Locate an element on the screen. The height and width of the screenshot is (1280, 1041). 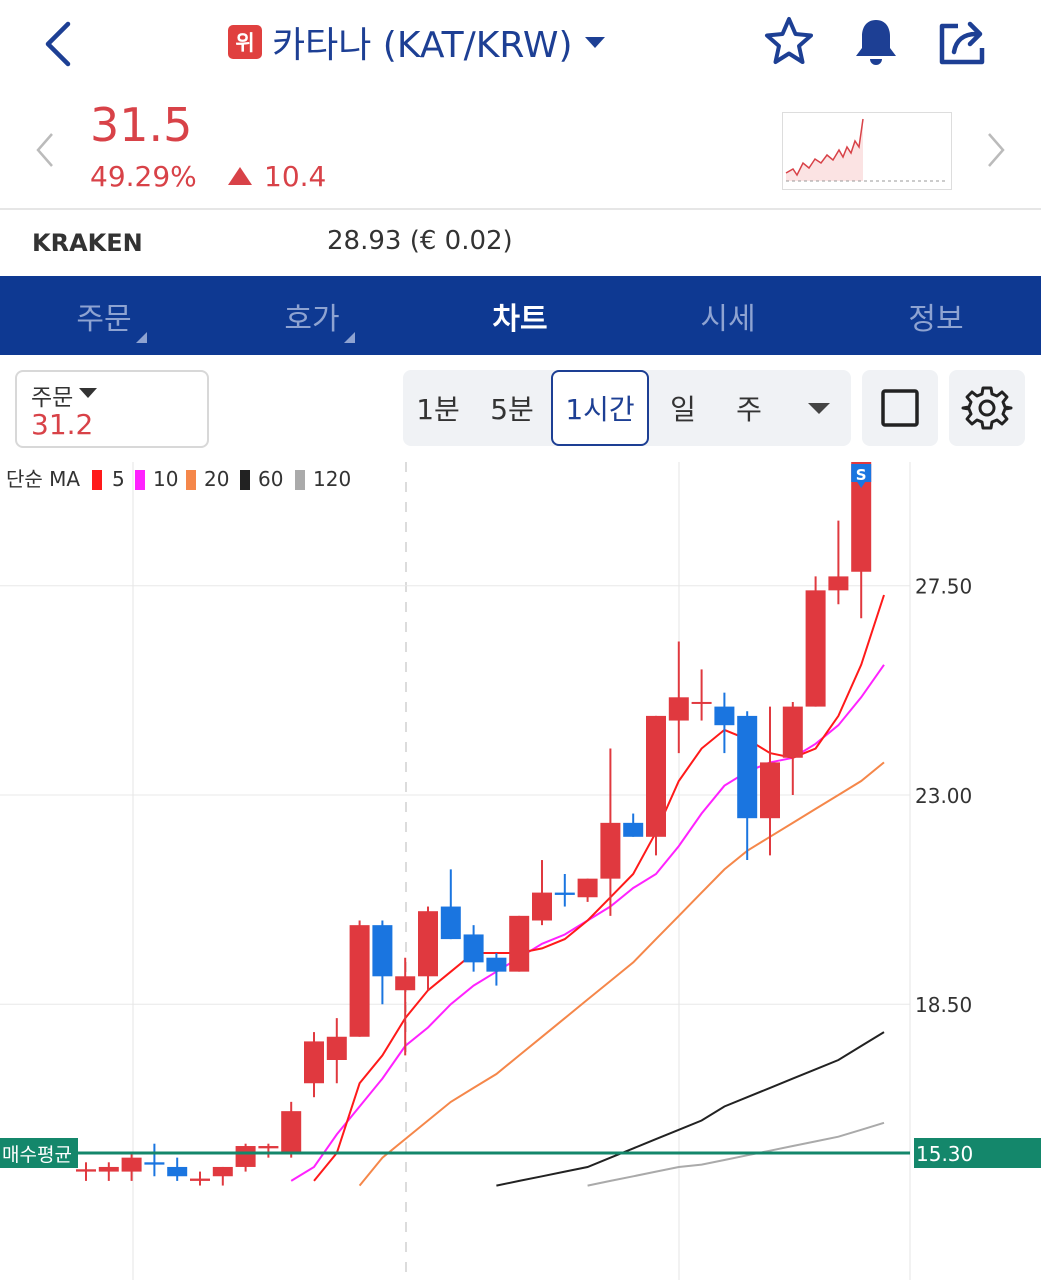
legend-ma10: 10 is located at coordinates (165, 479).